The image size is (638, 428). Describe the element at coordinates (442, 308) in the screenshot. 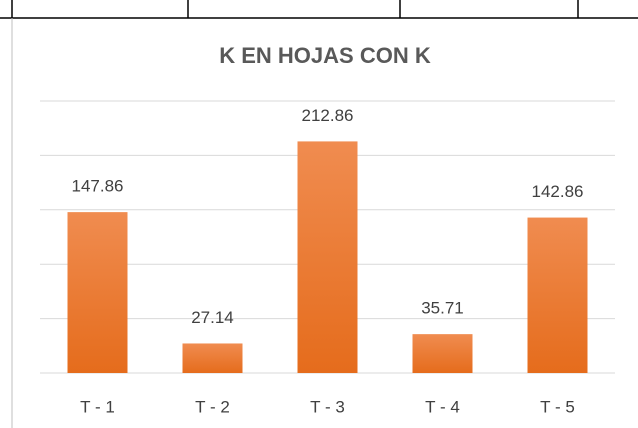

I see `data-label: 35.71` at that location.